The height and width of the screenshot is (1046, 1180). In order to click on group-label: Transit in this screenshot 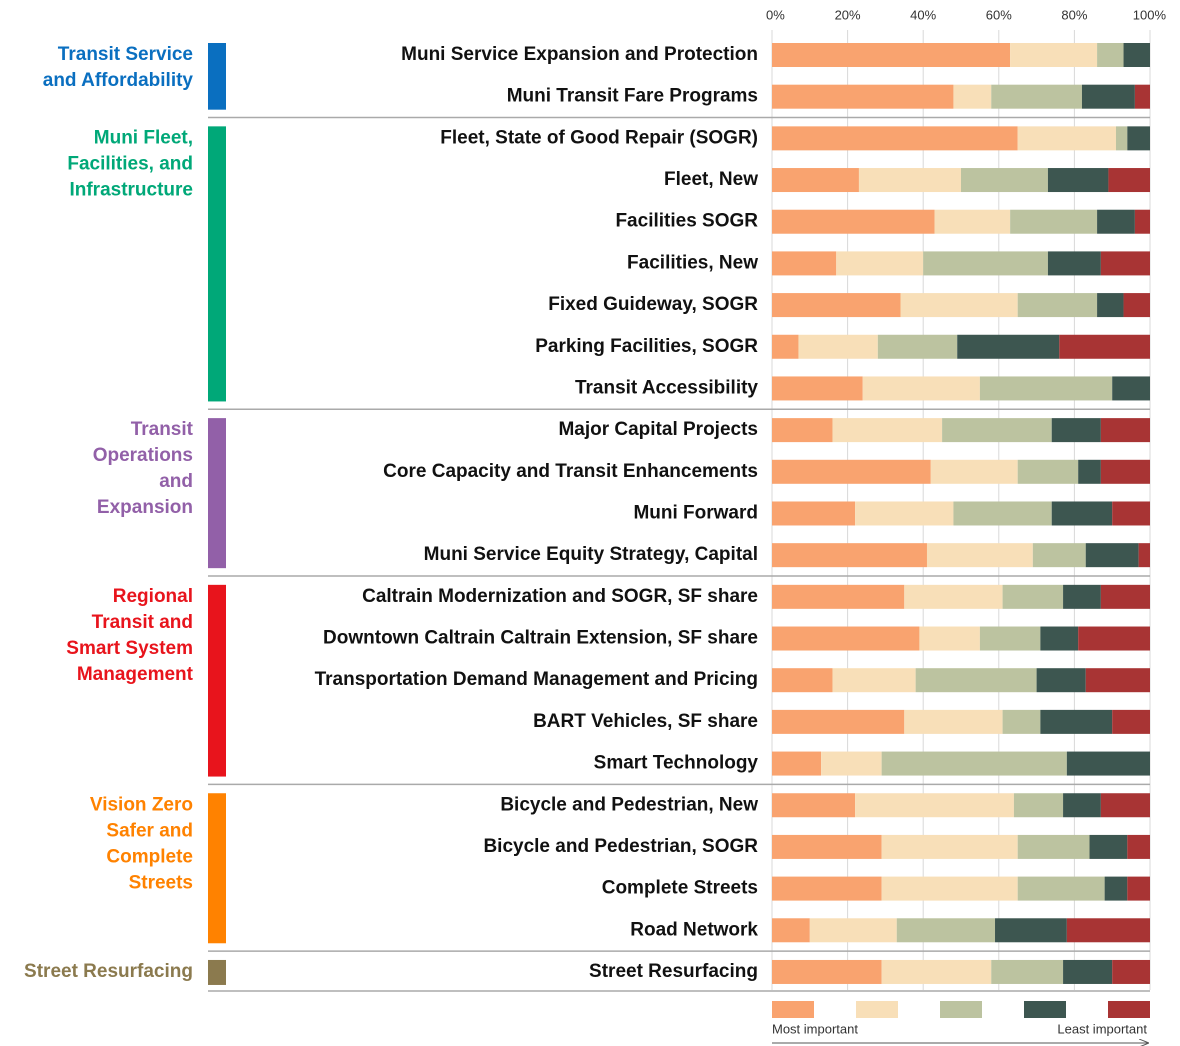, I will do `click(162, 429)`.